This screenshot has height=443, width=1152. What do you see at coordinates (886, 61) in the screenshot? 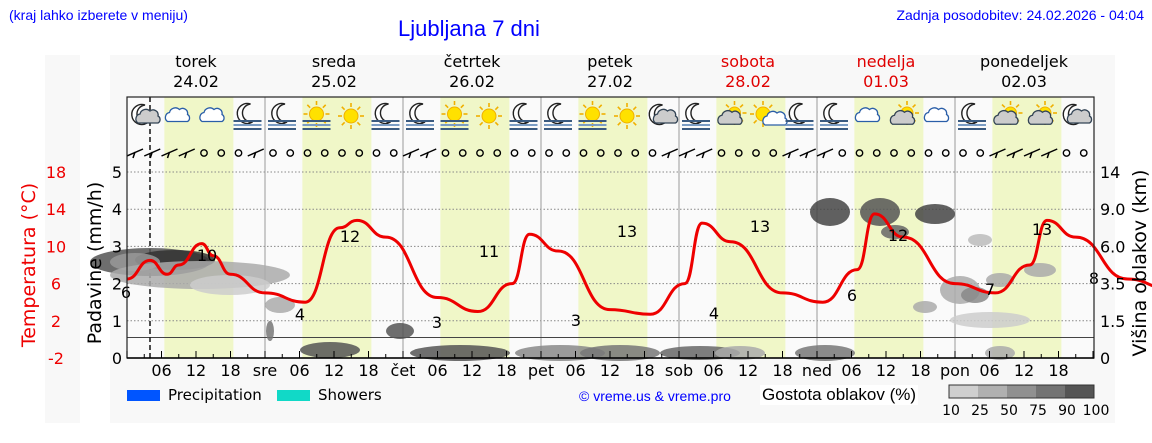
I see `day-name: nedelja` at bounding box center [886, 61].